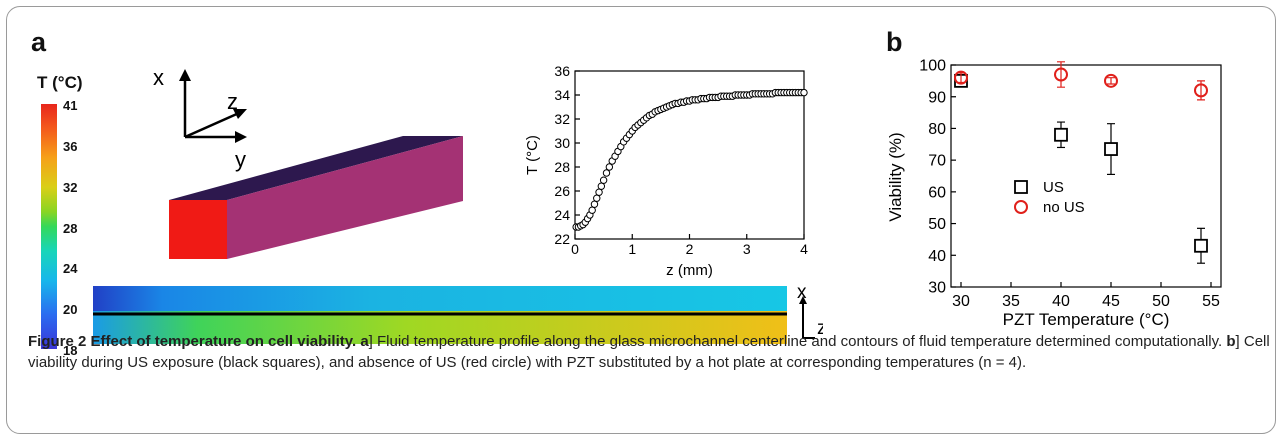 The height and width of the screenshot is (438, 1282). Describe the element at coordinates (49, 226) in the screenshot. I see `temperature-colorbar` at that location.